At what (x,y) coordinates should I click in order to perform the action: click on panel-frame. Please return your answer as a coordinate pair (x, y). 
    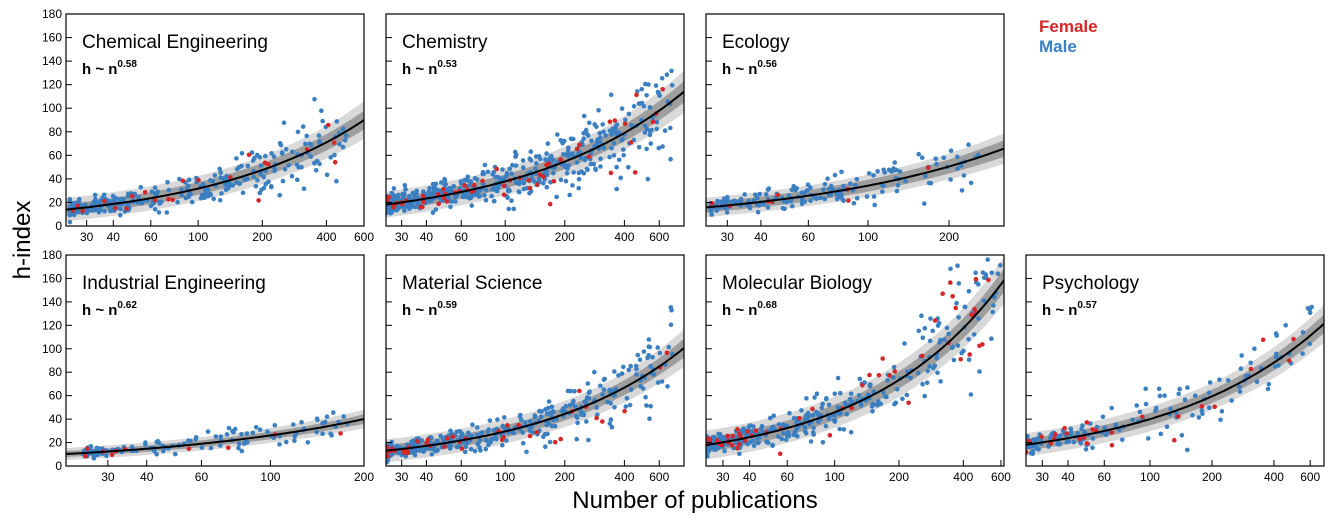
    Looking at the image, I should click on (855, 360).